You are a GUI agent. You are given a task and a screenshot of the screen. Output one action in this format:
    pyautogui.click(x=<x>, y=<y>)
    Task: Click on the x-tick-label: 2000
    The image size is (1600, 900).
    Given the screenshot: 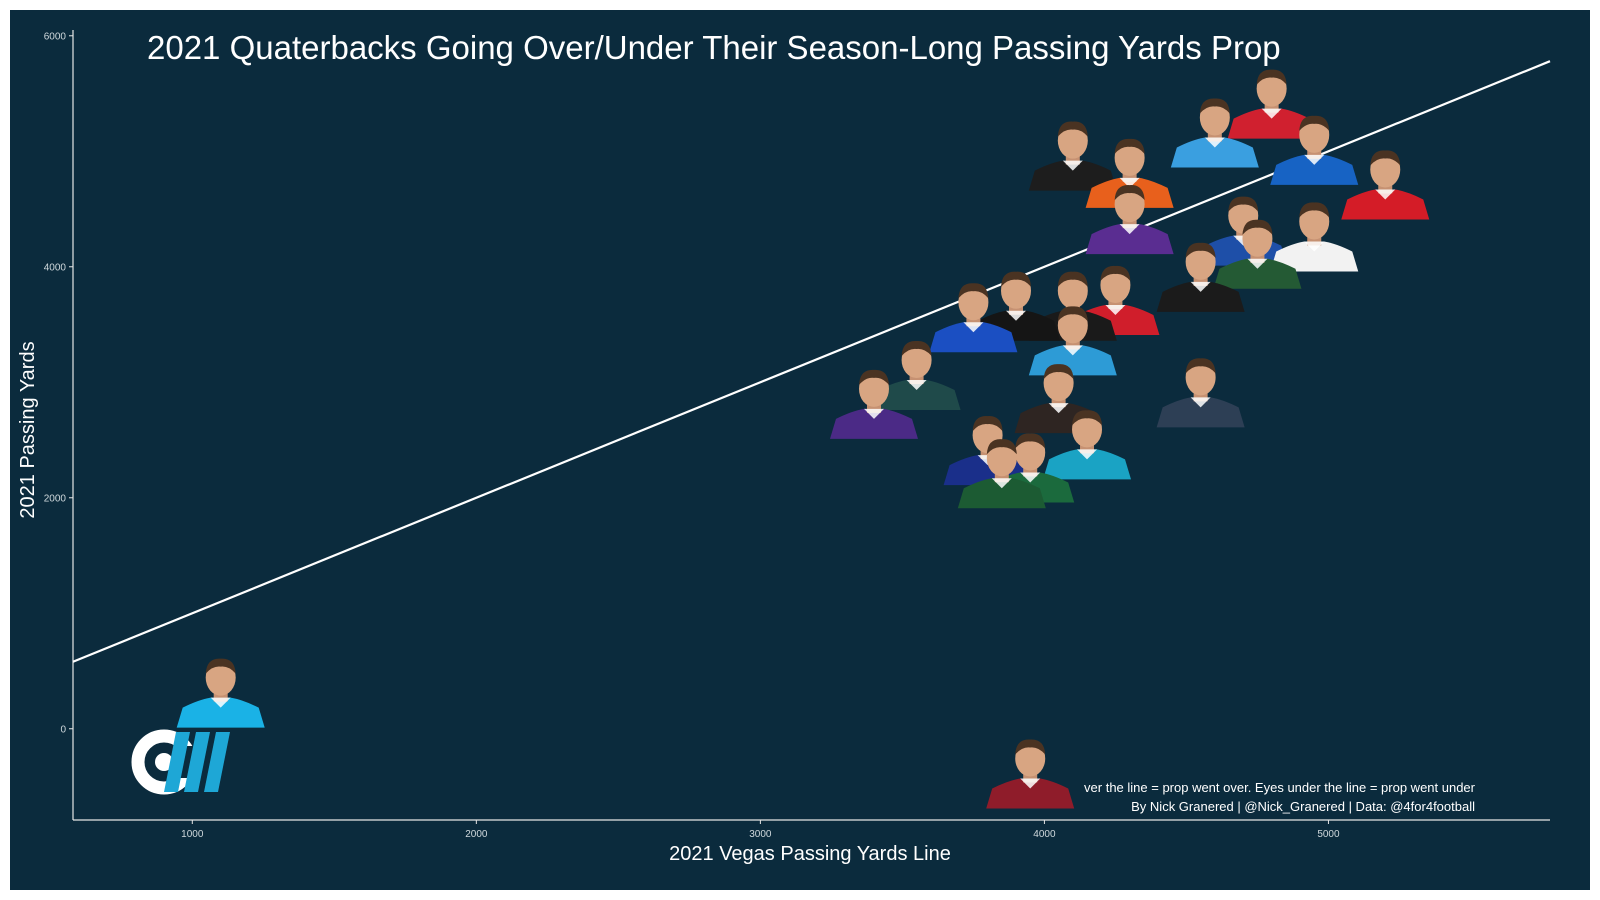 What is the action you would take?
    pyautogui.click(x=476, y=834)
    